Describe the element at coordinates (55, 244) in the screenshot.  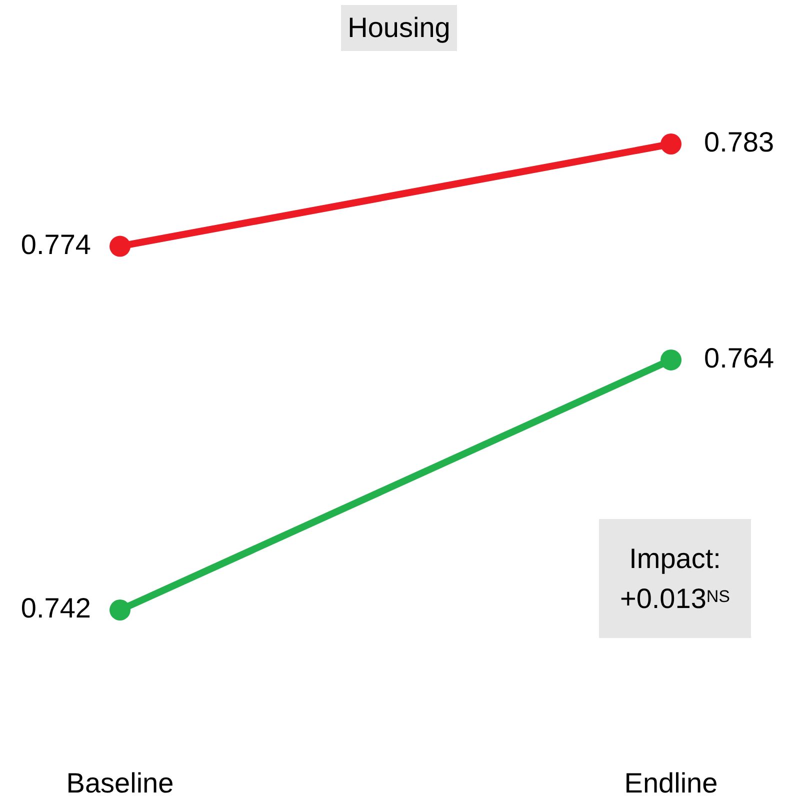
I see `data-label: 0.774` at that location.